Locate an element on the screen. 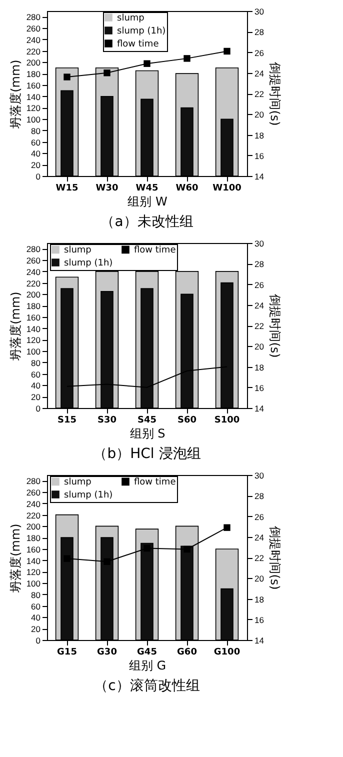 This screenshot has height=757, width=343. x-tick-label: W45 is located at coordinates (147, 189).